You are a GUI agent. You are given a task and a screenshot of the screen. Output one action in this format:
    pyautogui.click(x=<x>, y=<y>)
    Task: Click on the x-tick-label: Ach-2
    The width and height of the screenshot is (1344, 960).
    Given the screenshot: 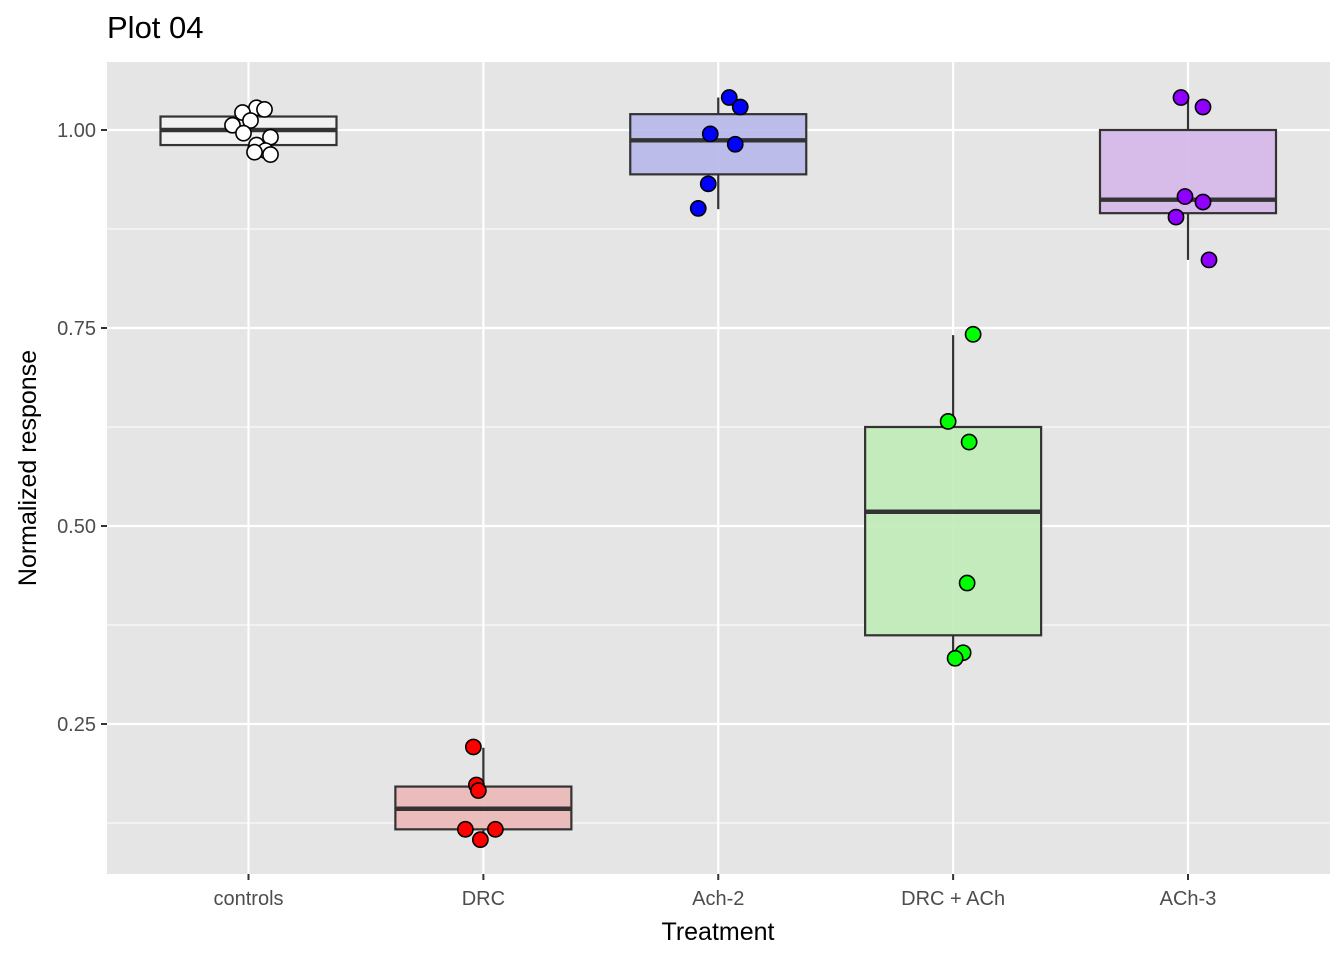 What is the action you would take?
    pyautogui.click(x=718, y=899)
    